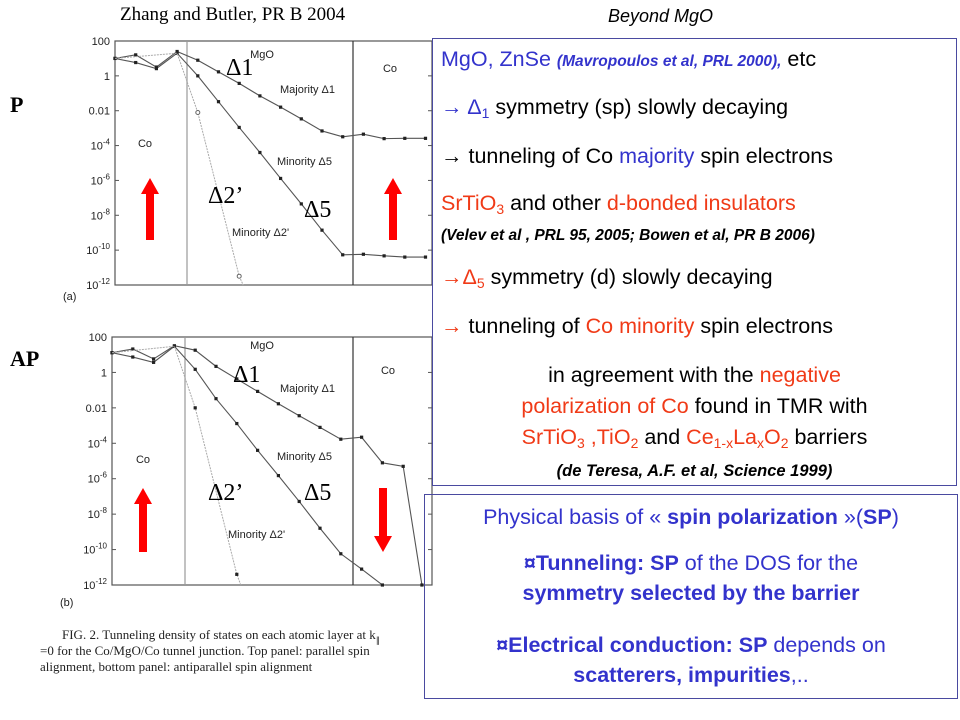  What do you see at coordinates (657, 156) in the screenshot?
I see `text-segment: majority` at bounding box center [657, 156].